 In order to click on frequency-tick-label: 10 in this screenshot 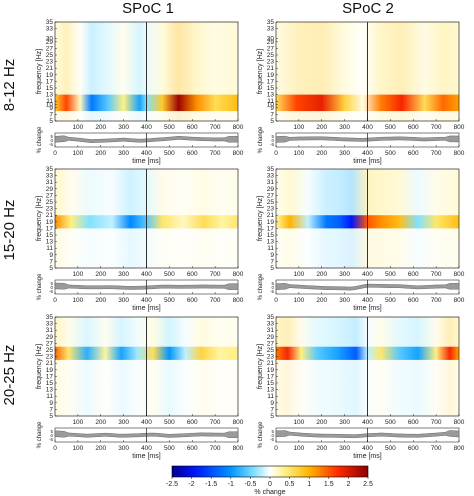, I will do `click(271, 105)`.